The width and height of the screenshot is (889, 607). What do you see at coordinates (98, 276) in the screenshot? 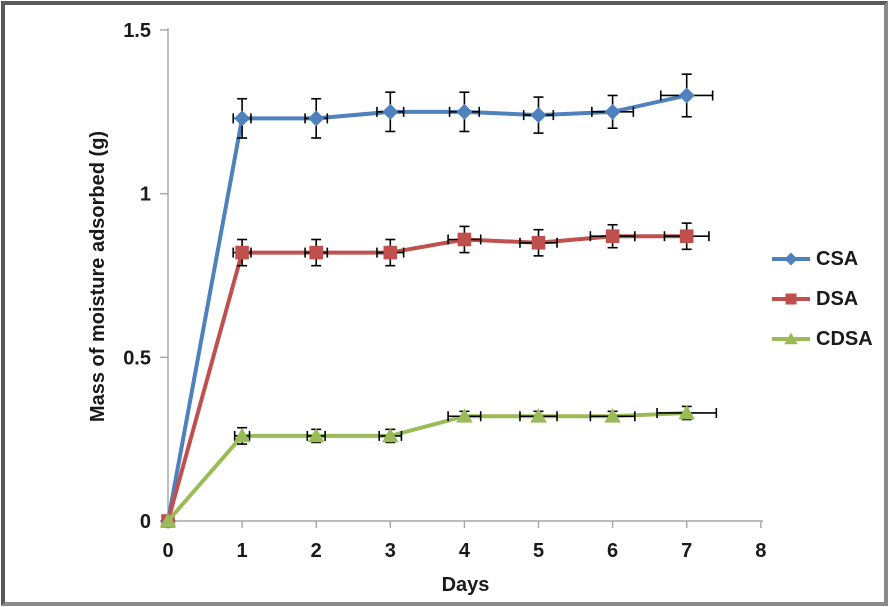
I see `y-axis-title: Mass of moisture adsorbed (g)` at bounding box center [98, 276].